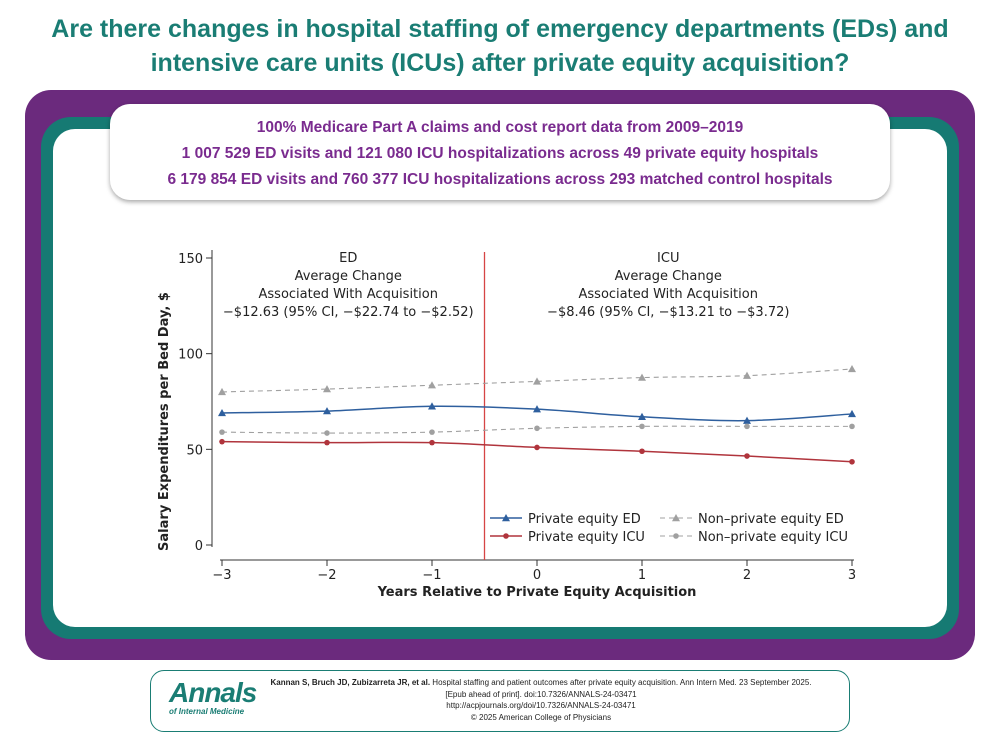 The width and height of the screenshot is (1000, 750). Describe the element at coordinates (213, 692) in the screenshot. I see `logo-main: Annals` at that location.